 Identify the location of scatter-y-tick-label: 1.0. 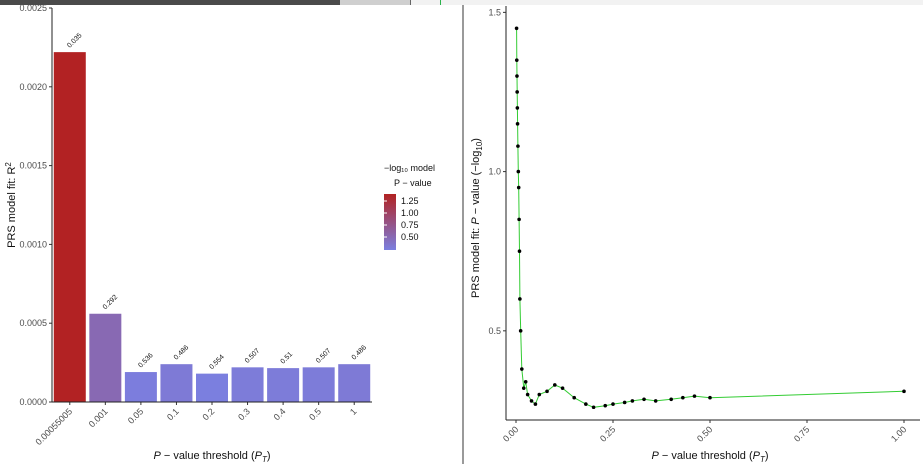
(494, 172).